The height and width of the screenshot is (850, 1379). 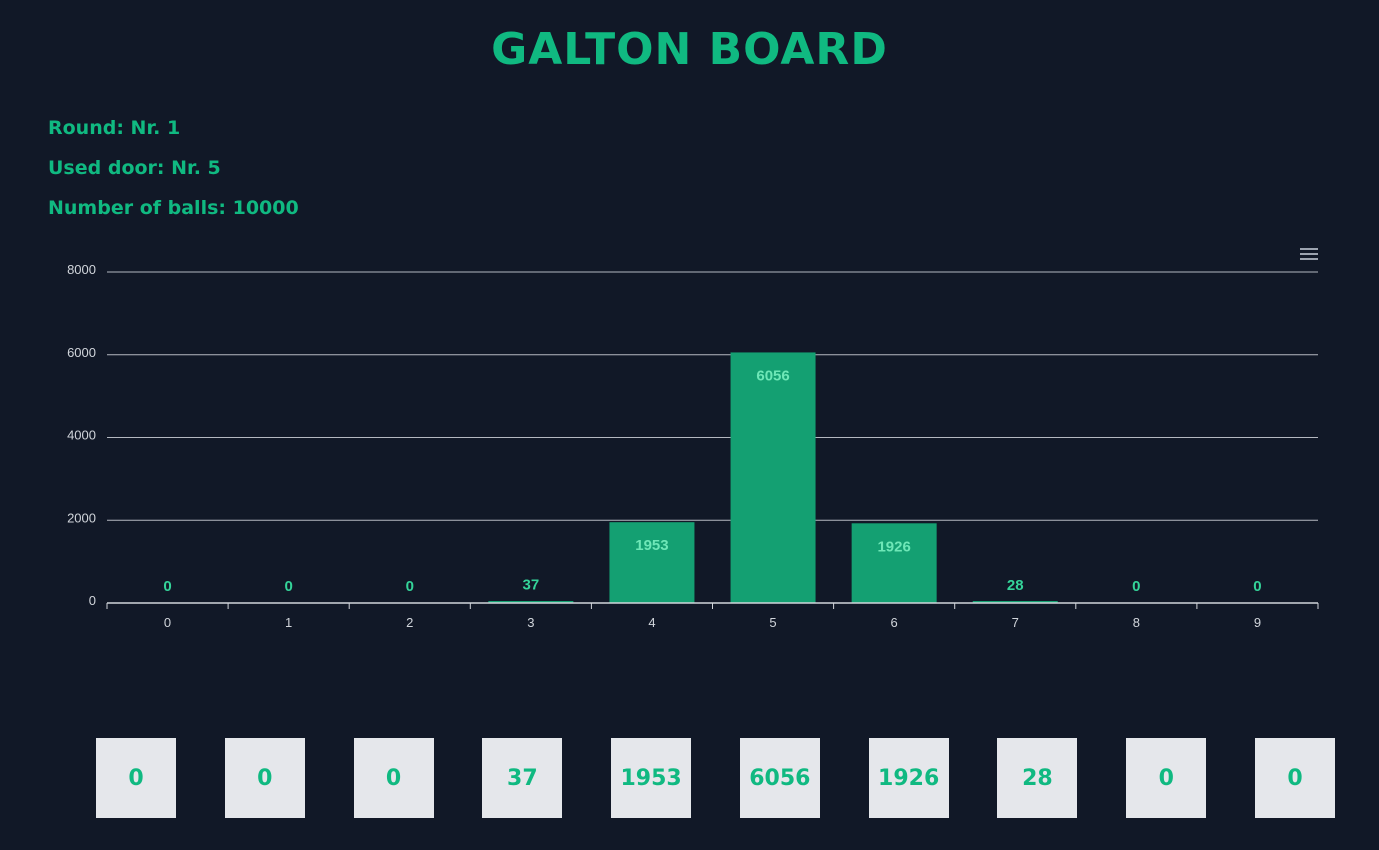 I want to click on counter-box: 1926, so click(x=908, y=778).